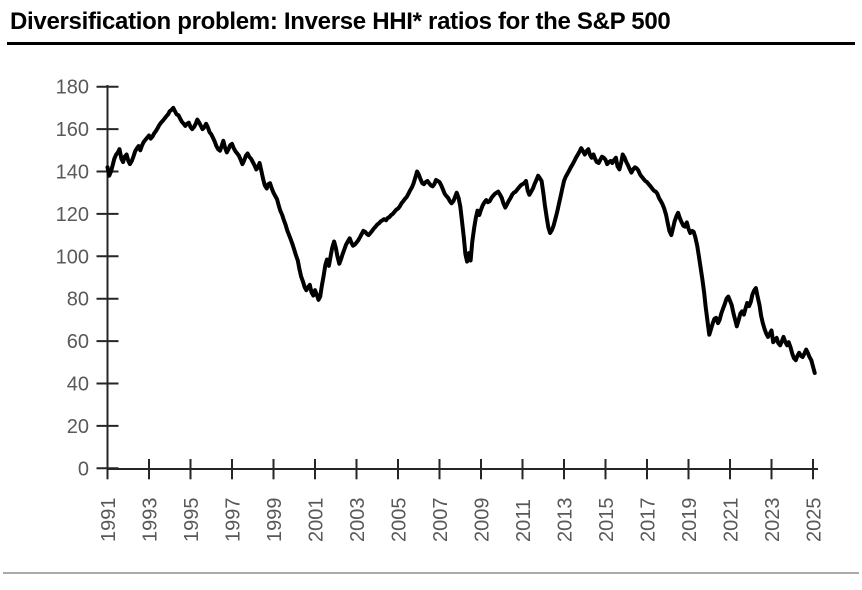  Describe the element at coordinates (566, 520) in the screenshot. I see `x-tick-label: 2013` at that location.